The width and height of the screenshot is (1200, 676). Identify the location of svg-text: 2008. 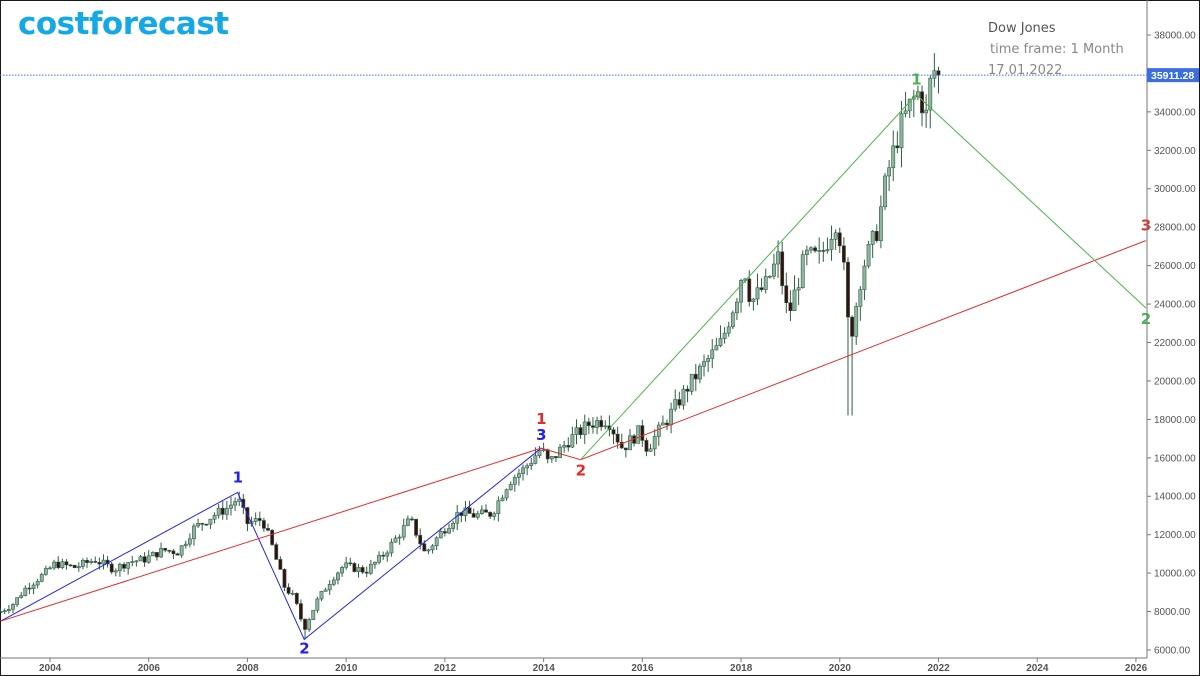
(247, 668).